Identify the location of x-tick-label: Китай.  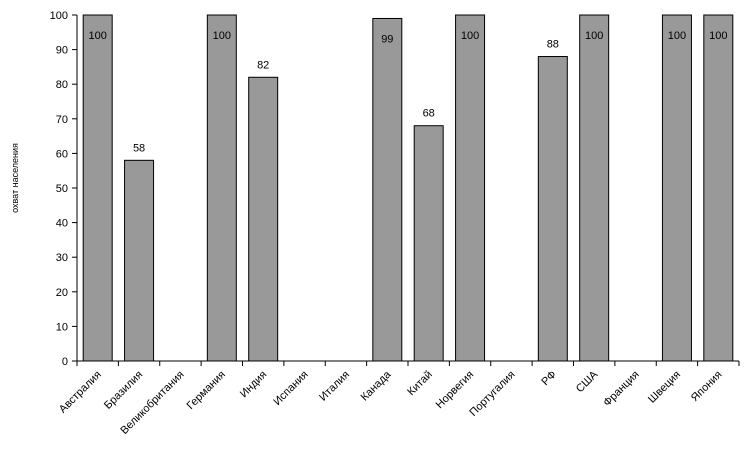
(420, 384).